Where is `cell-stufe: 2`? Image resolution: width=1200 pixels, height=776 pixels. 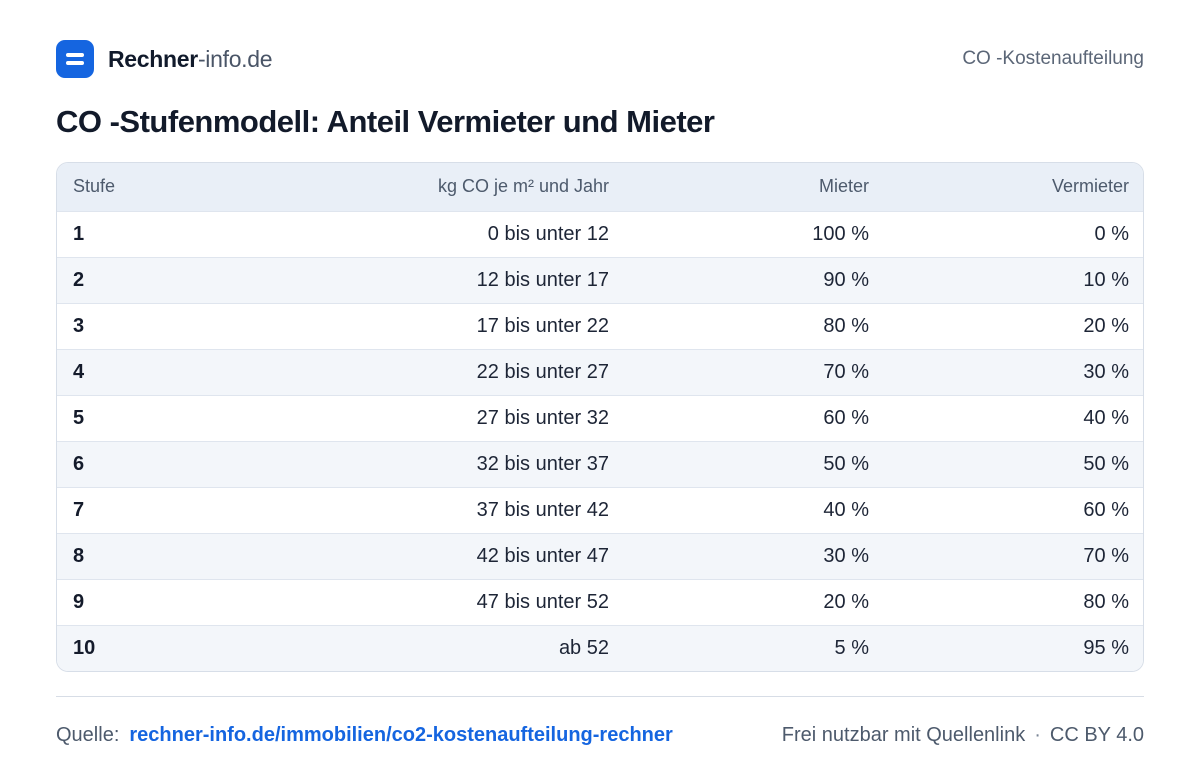
cell-stufe: 2 is located at coordinates (79, 279).